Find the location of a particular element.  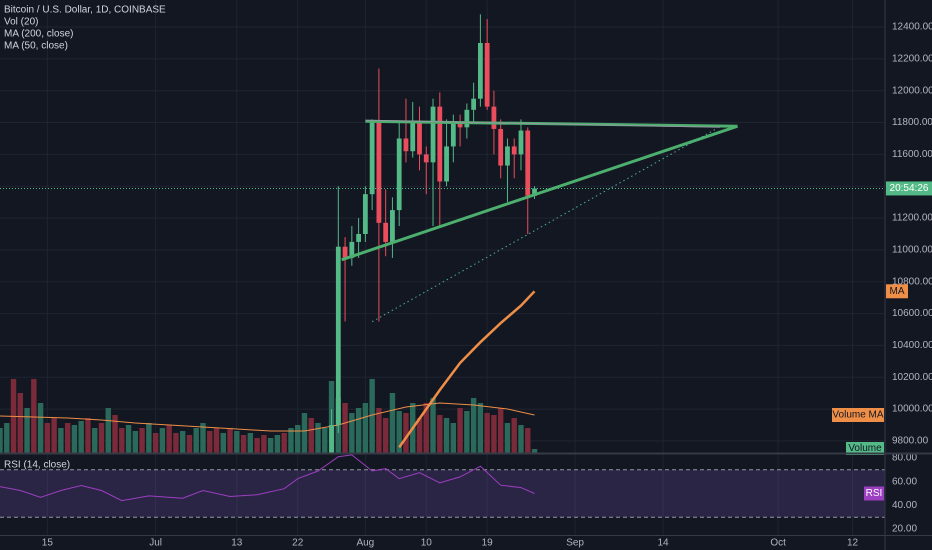

volume-ma-line is located at coordinates (267, 417).